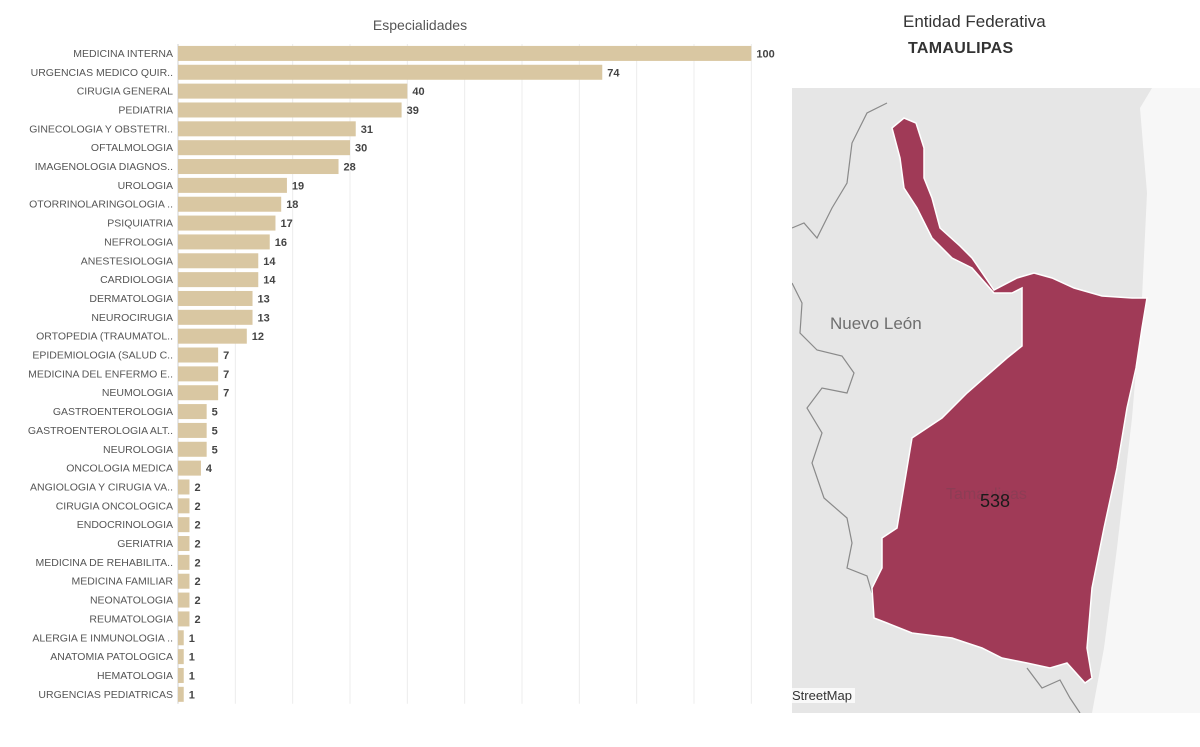 The image size is (1200, 747). What do you see at coordinates (281, 243) in the screenshot?
I see `data-label: 16` at bounding box center [281, 243].